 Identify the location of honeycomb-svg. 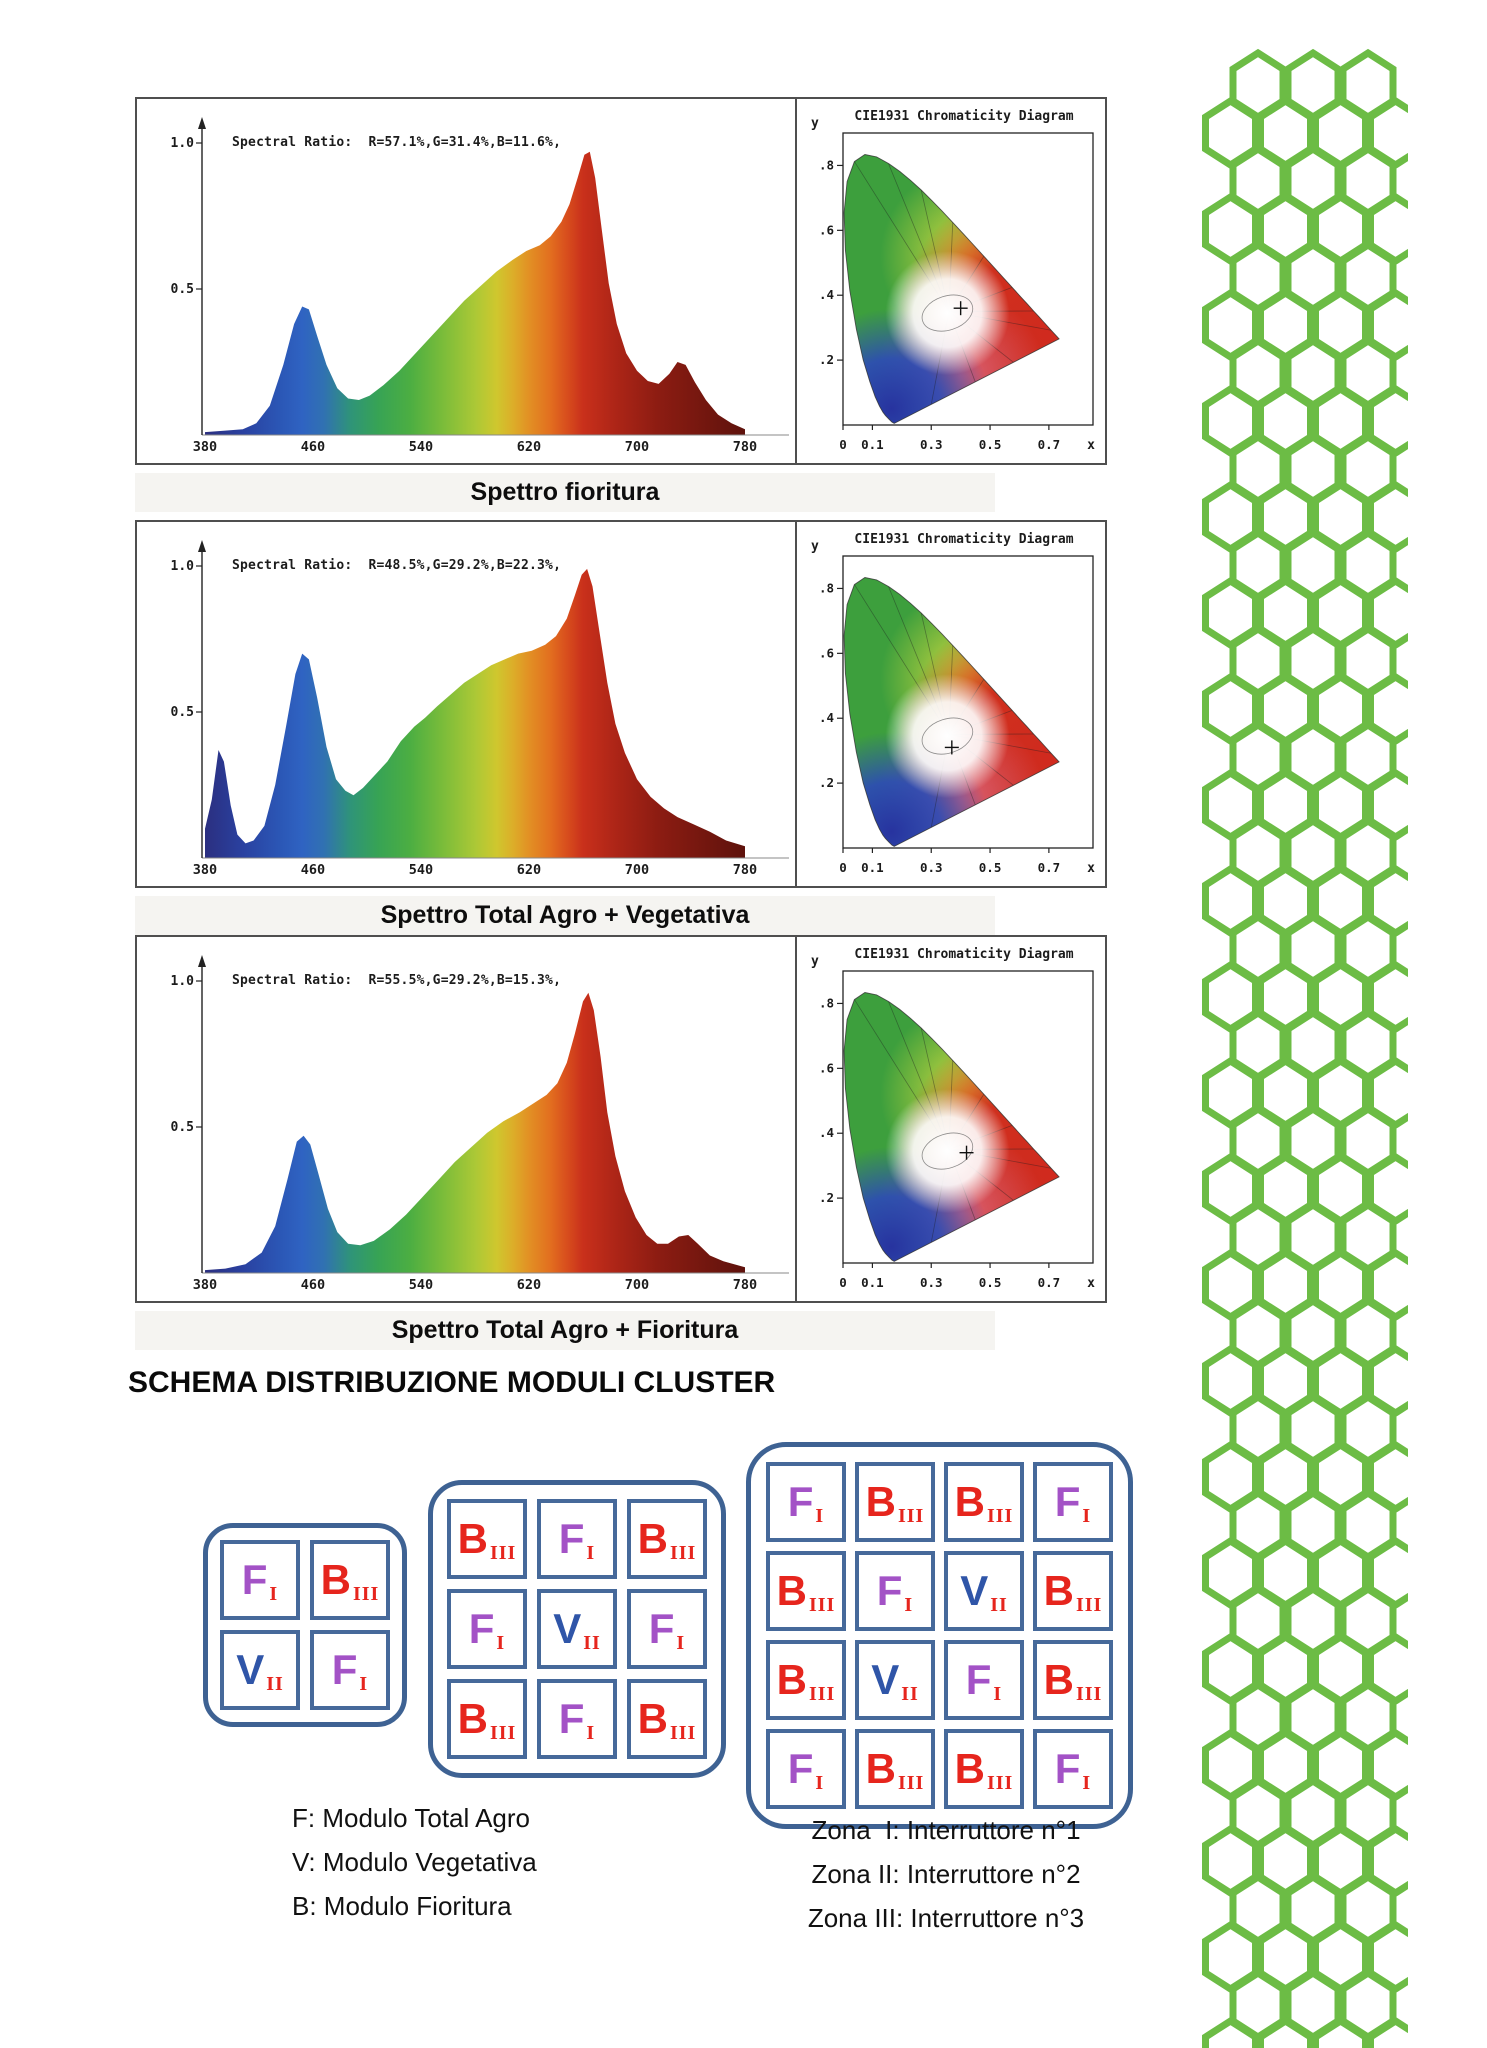
(1313, 1048).